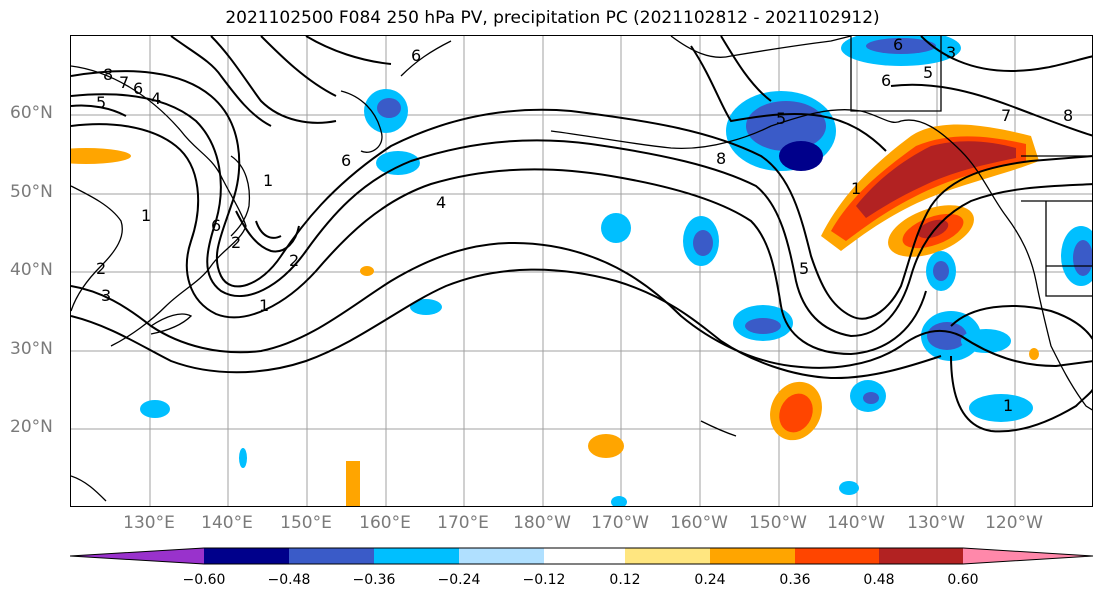 The height and width of the screenshot is (601, 1105). I want to click on colorbar-tick-label: 0.12, so click(625, 580).